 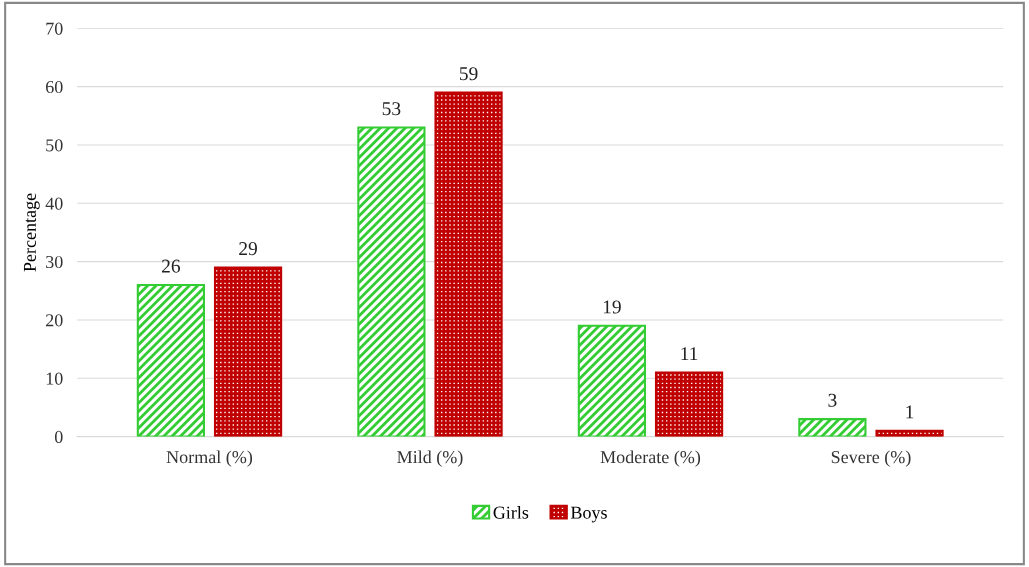 What do you see at coordinates (689, 353) in the screenshot?
I see `data-label: 11` at bounding box center [689, 353].